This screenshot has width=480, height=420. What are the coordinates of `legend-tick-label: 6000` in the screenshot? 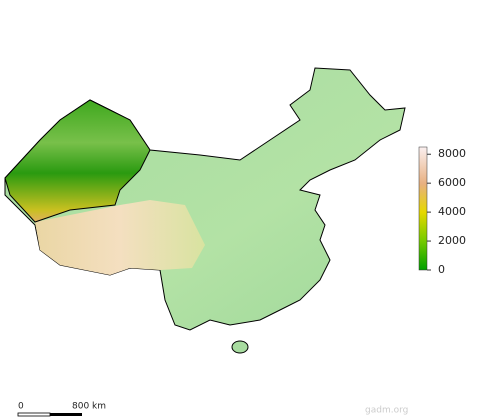 It's located at (452, 182).